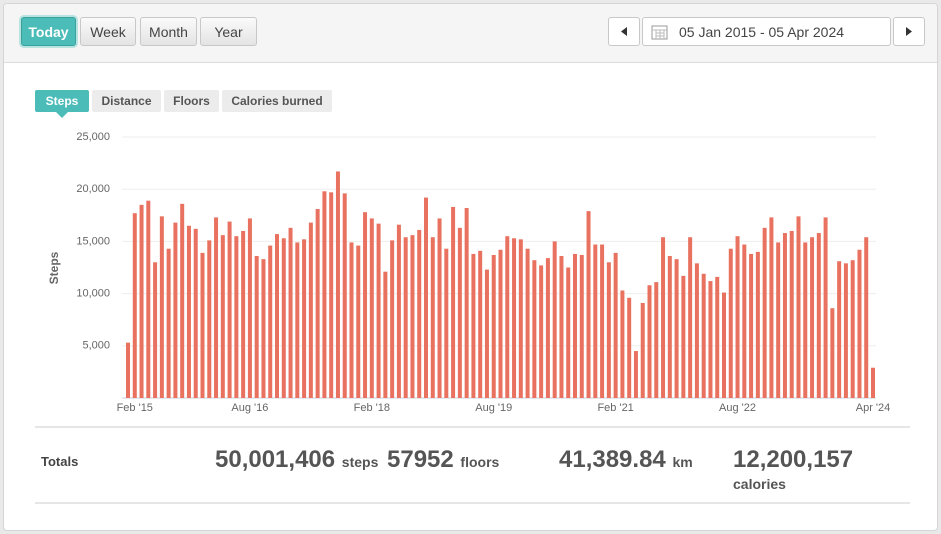  What do you see at coordinates (93, 294) in the screenshot?
I see `y-tick-label: 10,000` at bounding box center [93, 294].